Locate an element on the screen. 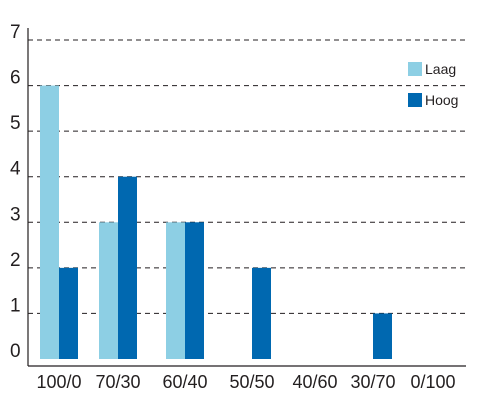 The width and height of the screenshot is (504, 412). x-category-label: 70/30 is located at coordinates (117, 382).